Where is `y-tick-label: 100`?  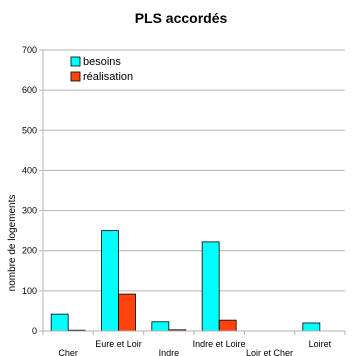
y-tick-label: 100 is located at coordinates (29, 291).